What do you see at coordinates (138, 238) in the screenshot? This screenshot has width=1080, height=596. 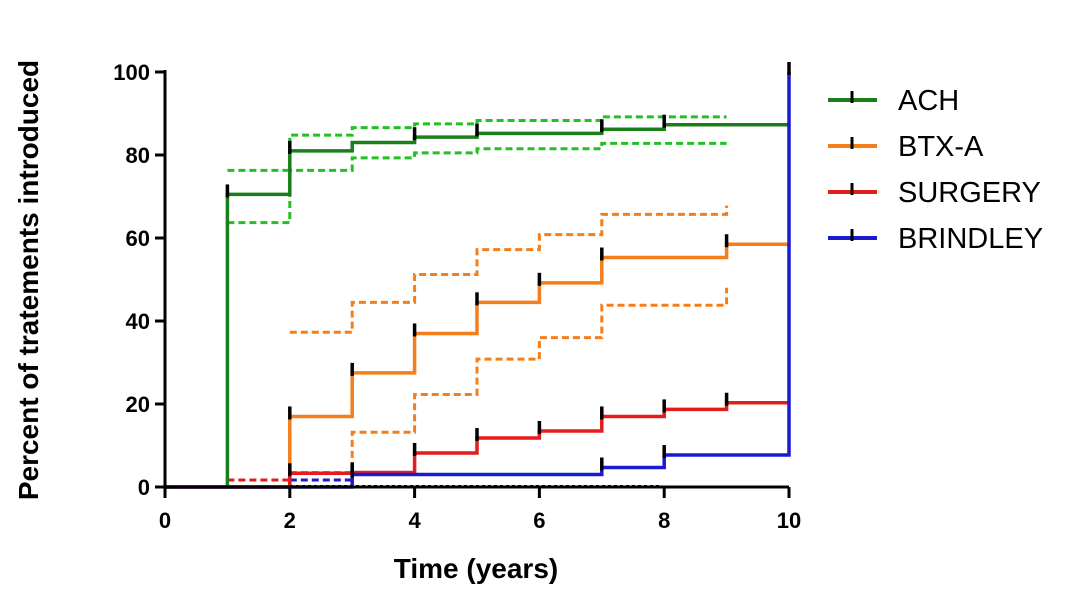 I see `y-tick-label: 60` at bounding box center [138, 238].